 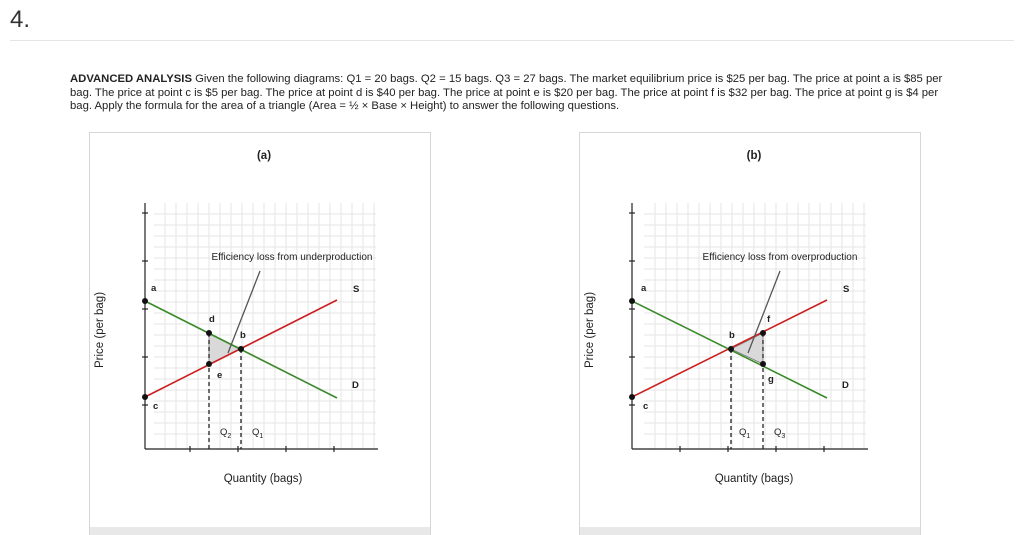 What do you see at coordinates (209, 364) in the screenshot?
I see `diagram-a-point-e` at bounding box center [209, 364].